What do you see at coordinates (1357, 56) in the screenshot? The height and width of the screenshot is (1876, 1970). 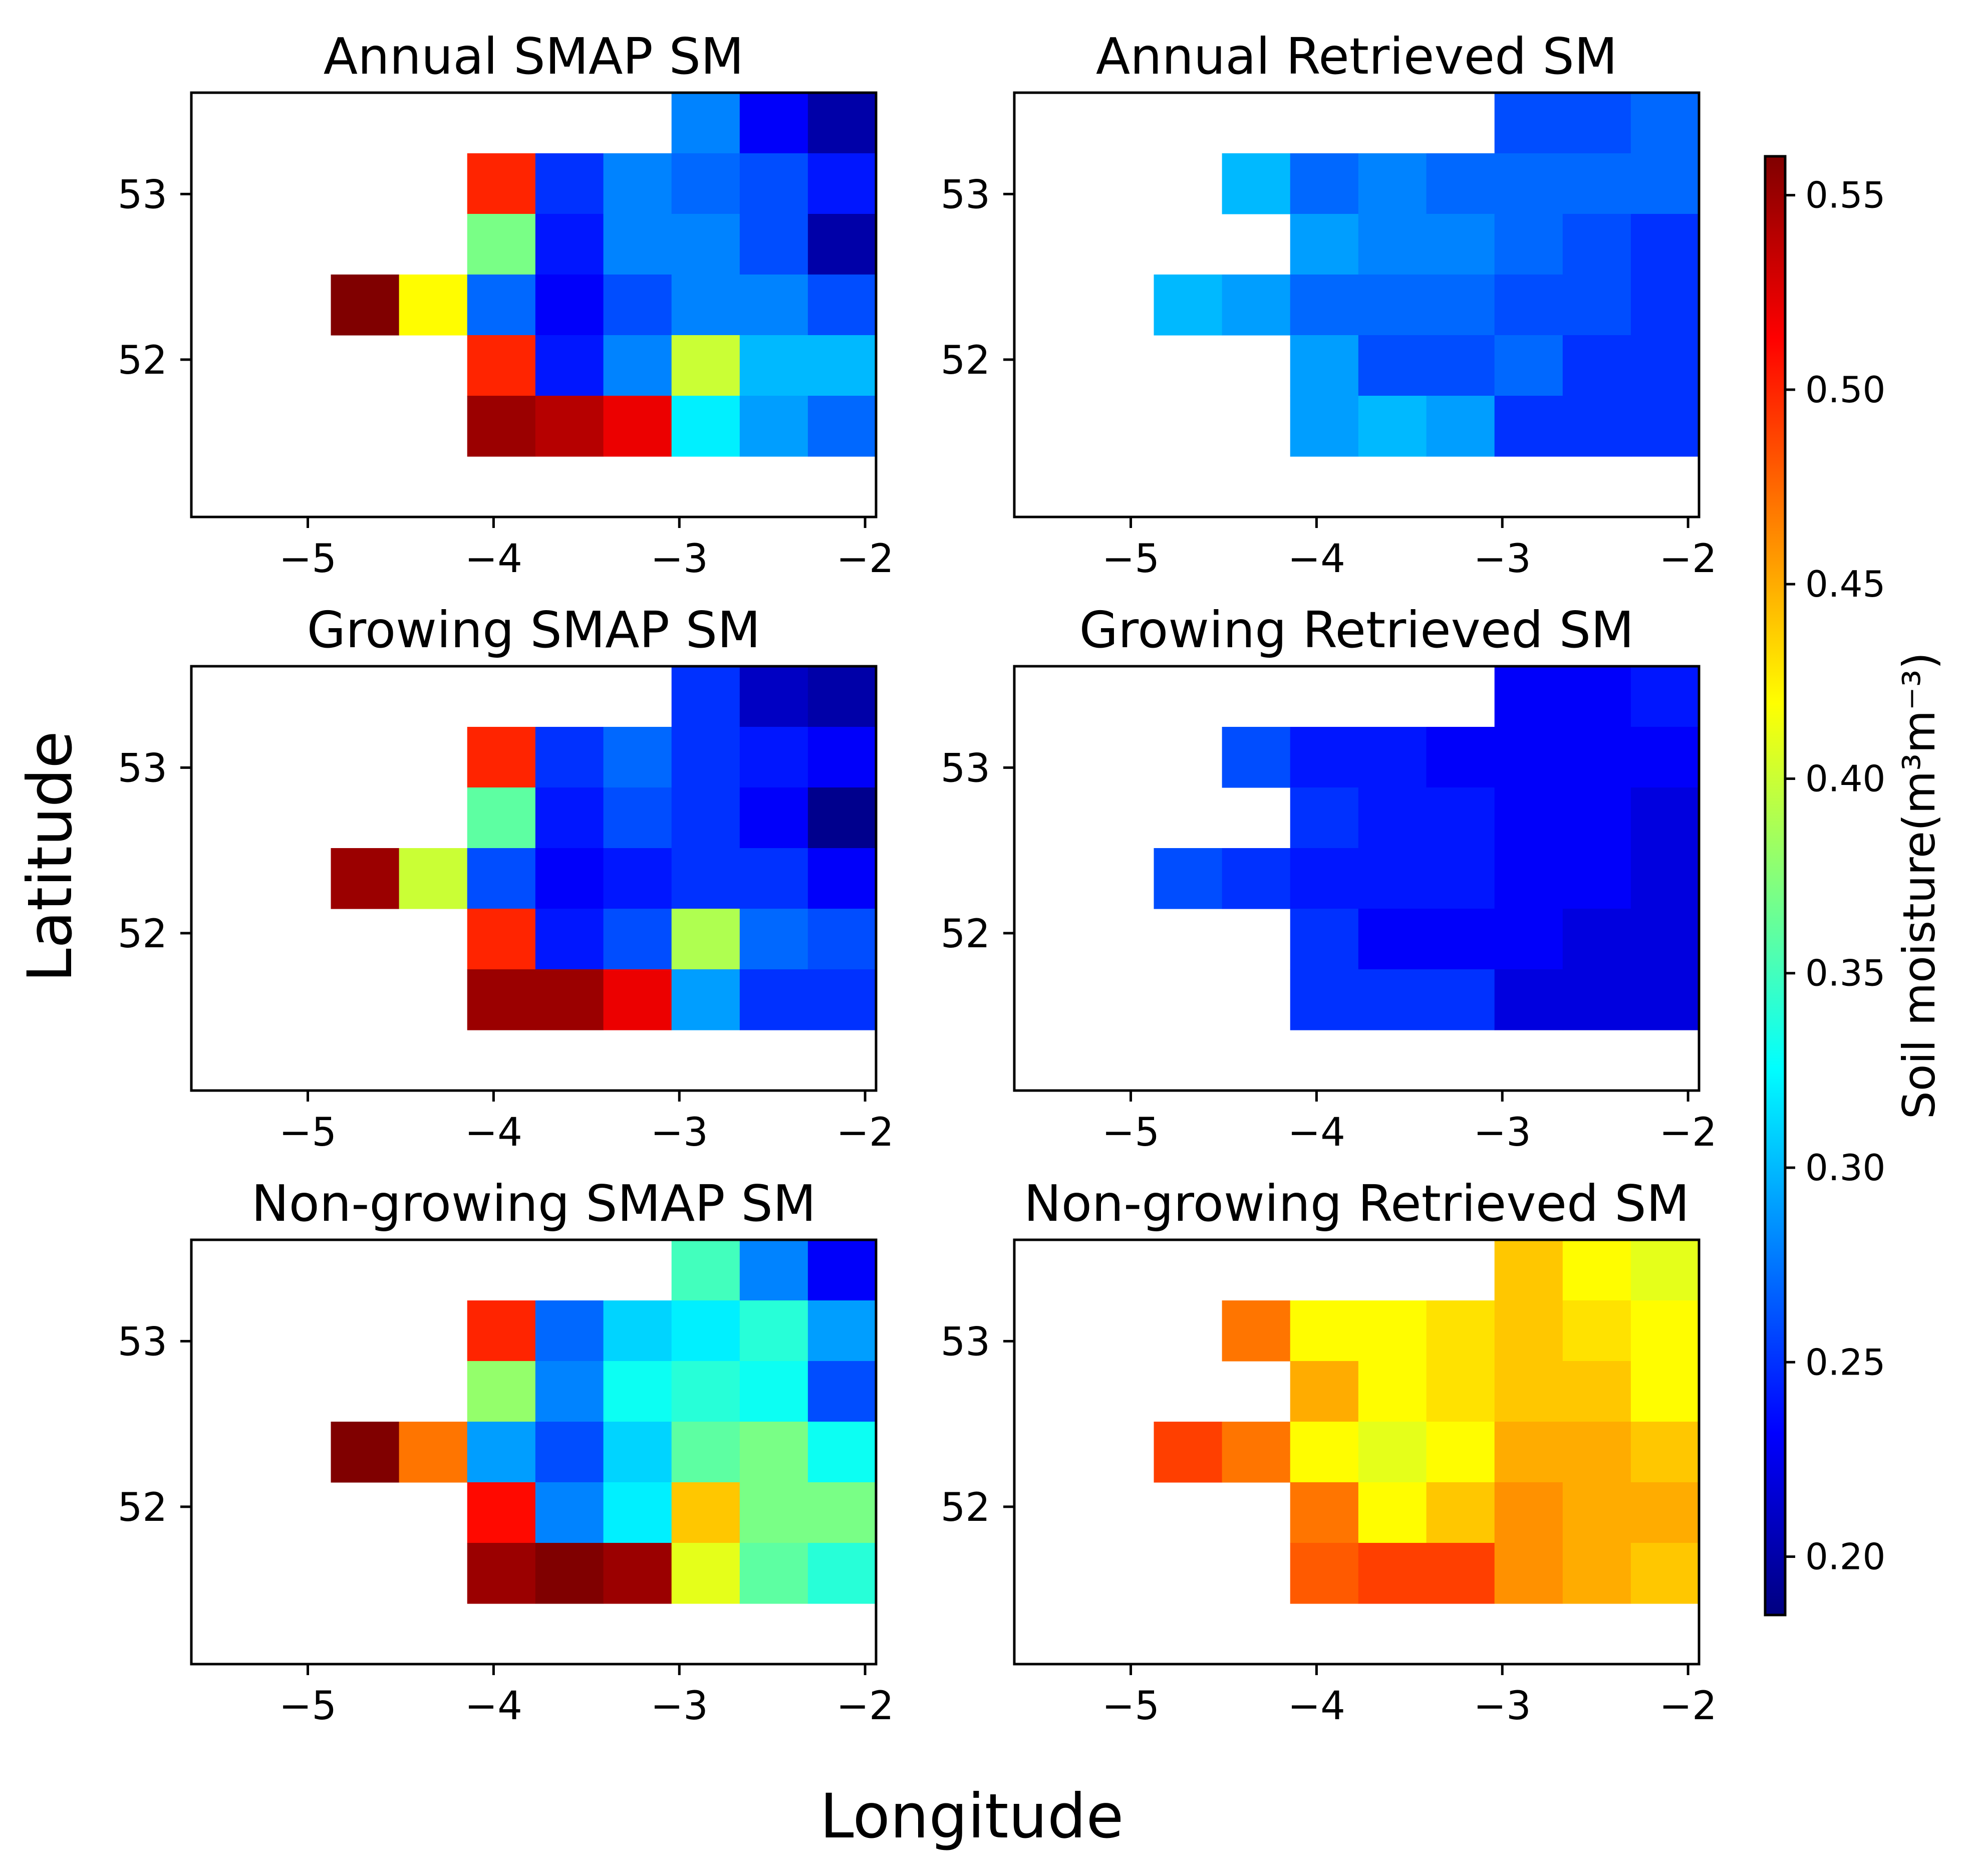 I see `panel-title: Annual Retrieved SM` at bounding box center [1357, 56].